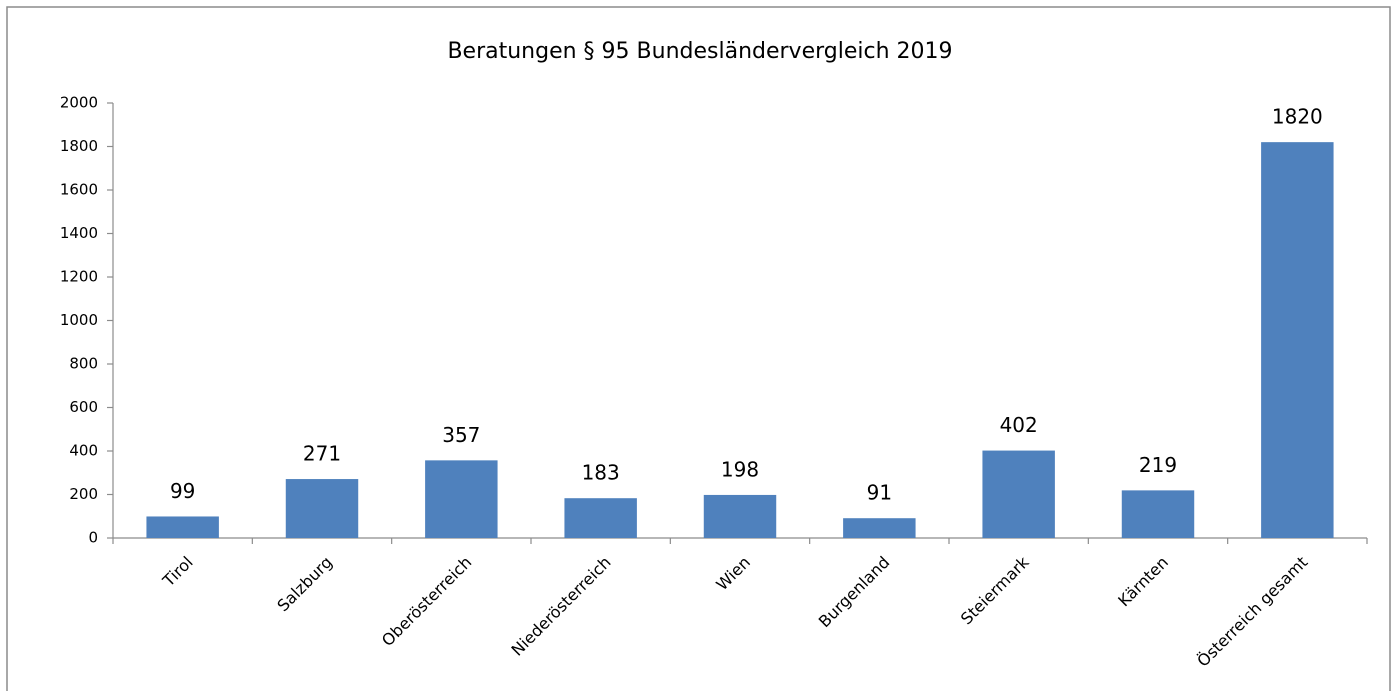  I want to click on data-label: 219, so click(1158, 465).